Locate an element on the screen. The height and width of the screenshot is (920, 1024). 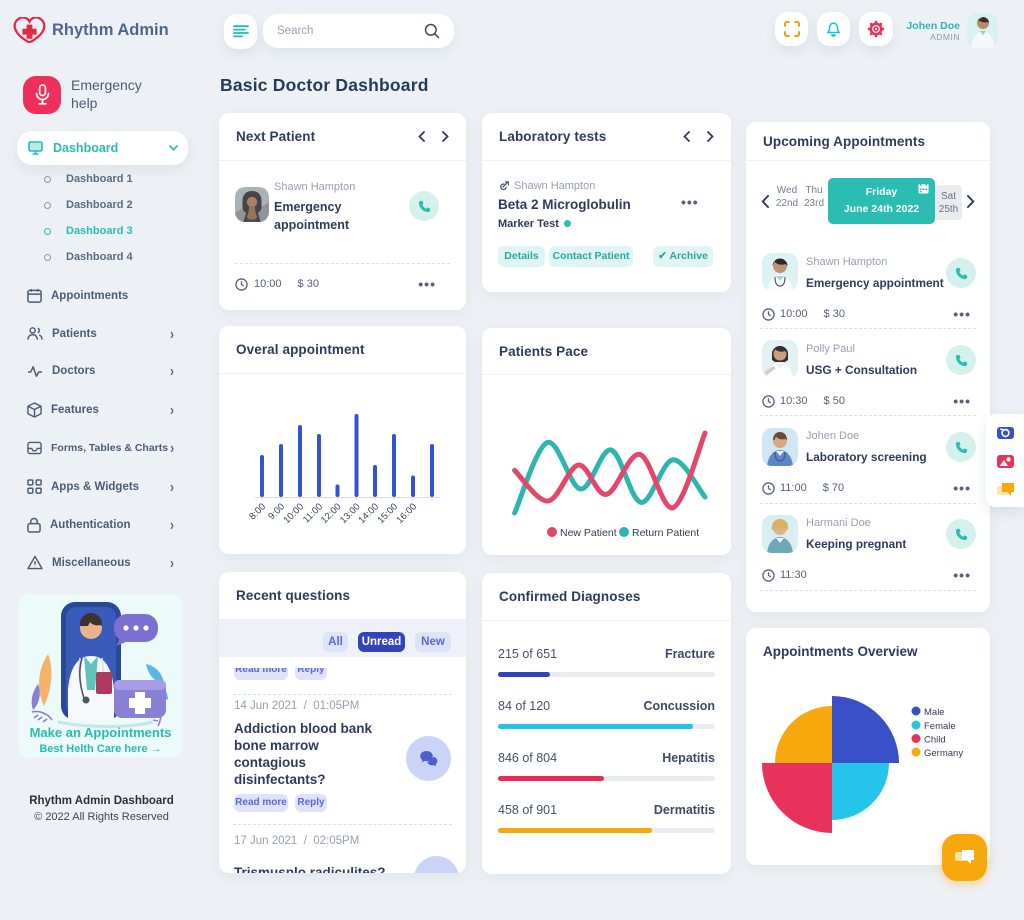
svg-text: 8:00 is located at coordinates (257, 511).